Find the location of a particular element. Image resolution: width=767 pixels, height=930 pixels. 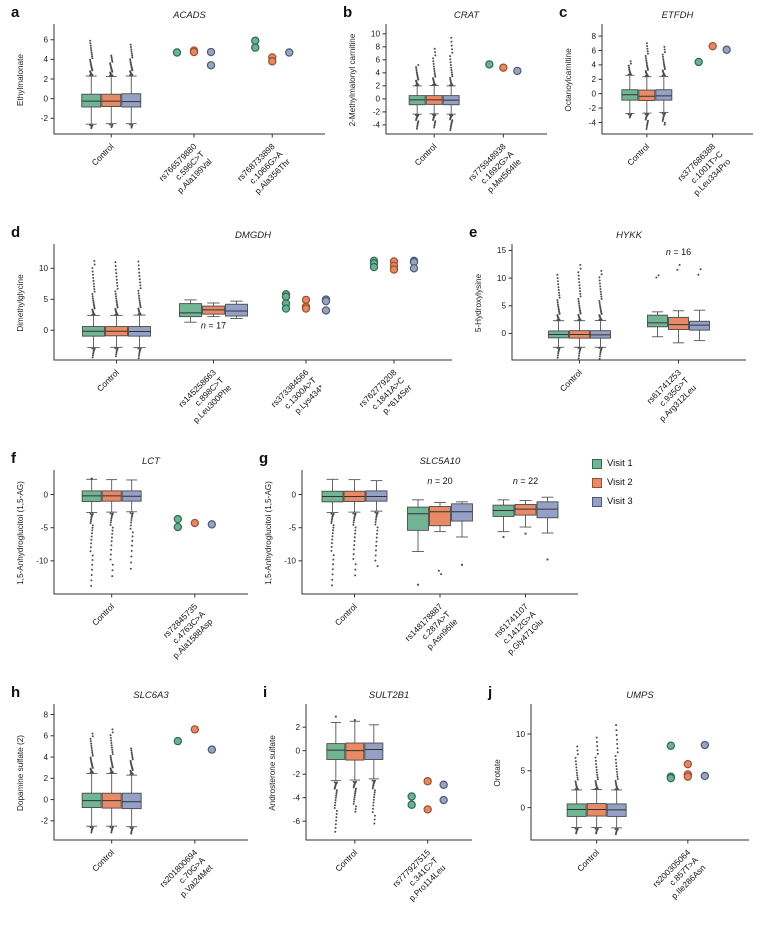

legend-item-visit2: Visit 2 is located at coordinates (612, 482).